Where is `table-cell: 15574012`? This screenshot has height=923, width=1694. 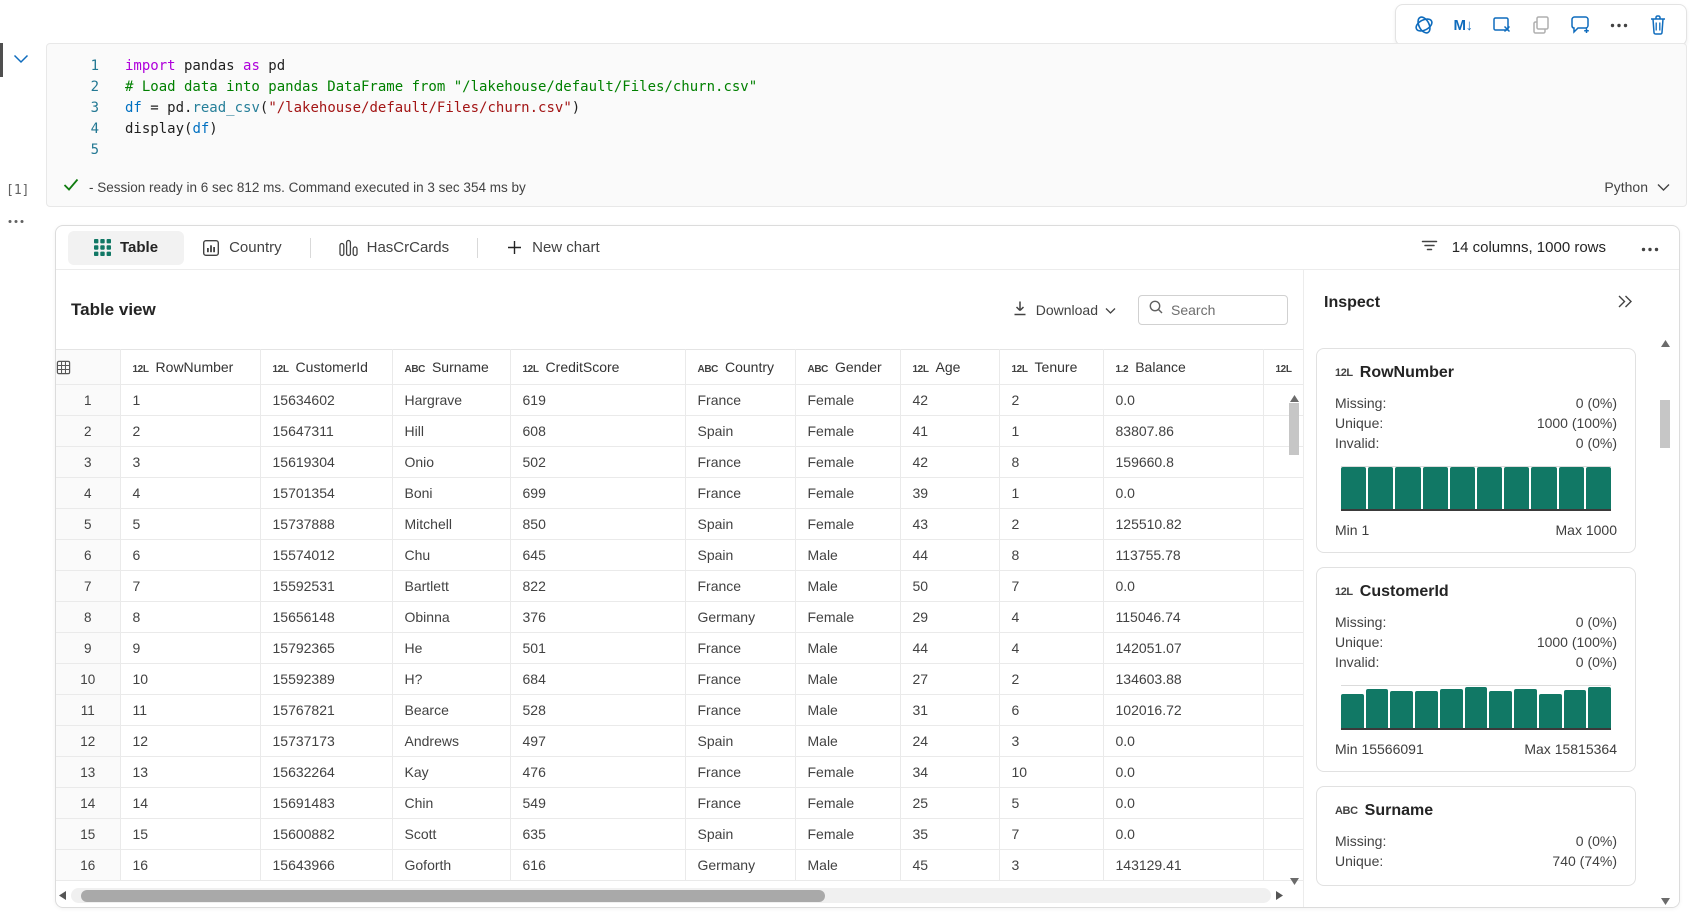 table-cell: 15574012 is located at coordinates (326, 555).